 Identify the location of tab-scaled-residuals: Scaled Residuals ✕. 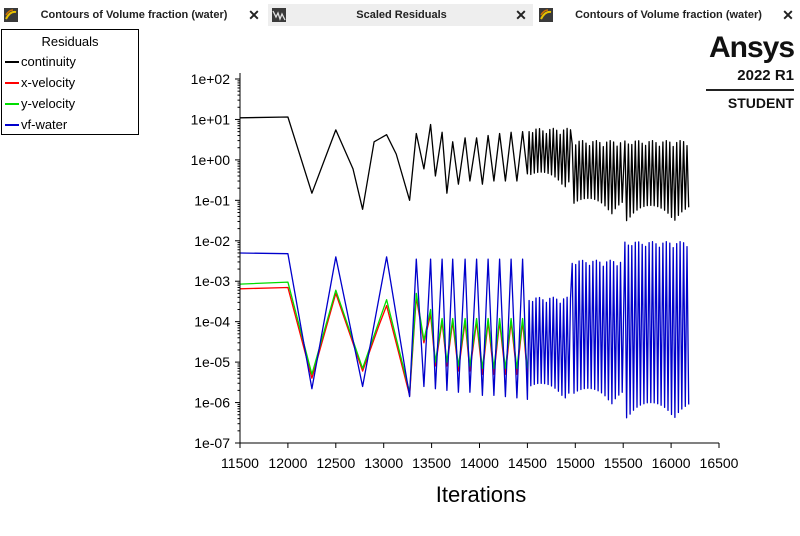
(400, 15).